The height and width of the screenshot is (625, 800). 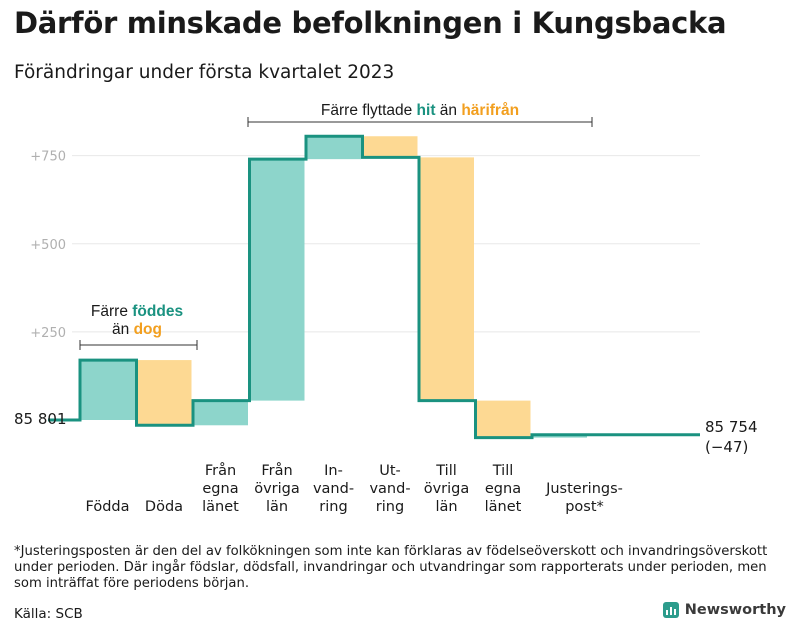 What do you see at coordinates (584, 507) in the screenshot?
I see `category-label: post*` at bounding box center [584, 507].